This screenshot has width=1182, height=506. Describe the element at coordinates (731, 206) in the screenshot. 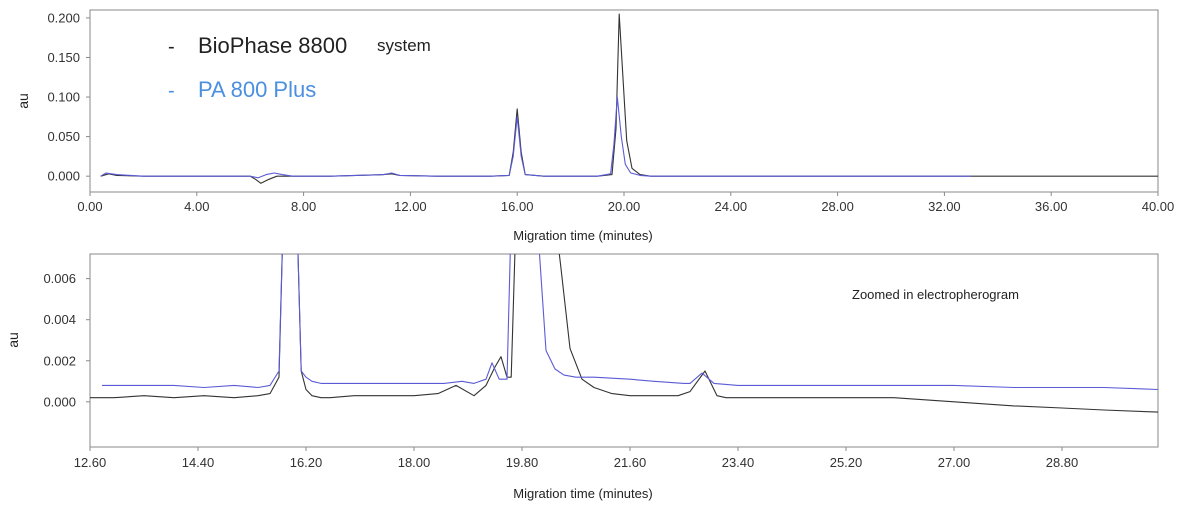

I see `x-tick-label: 24.00` at that location.